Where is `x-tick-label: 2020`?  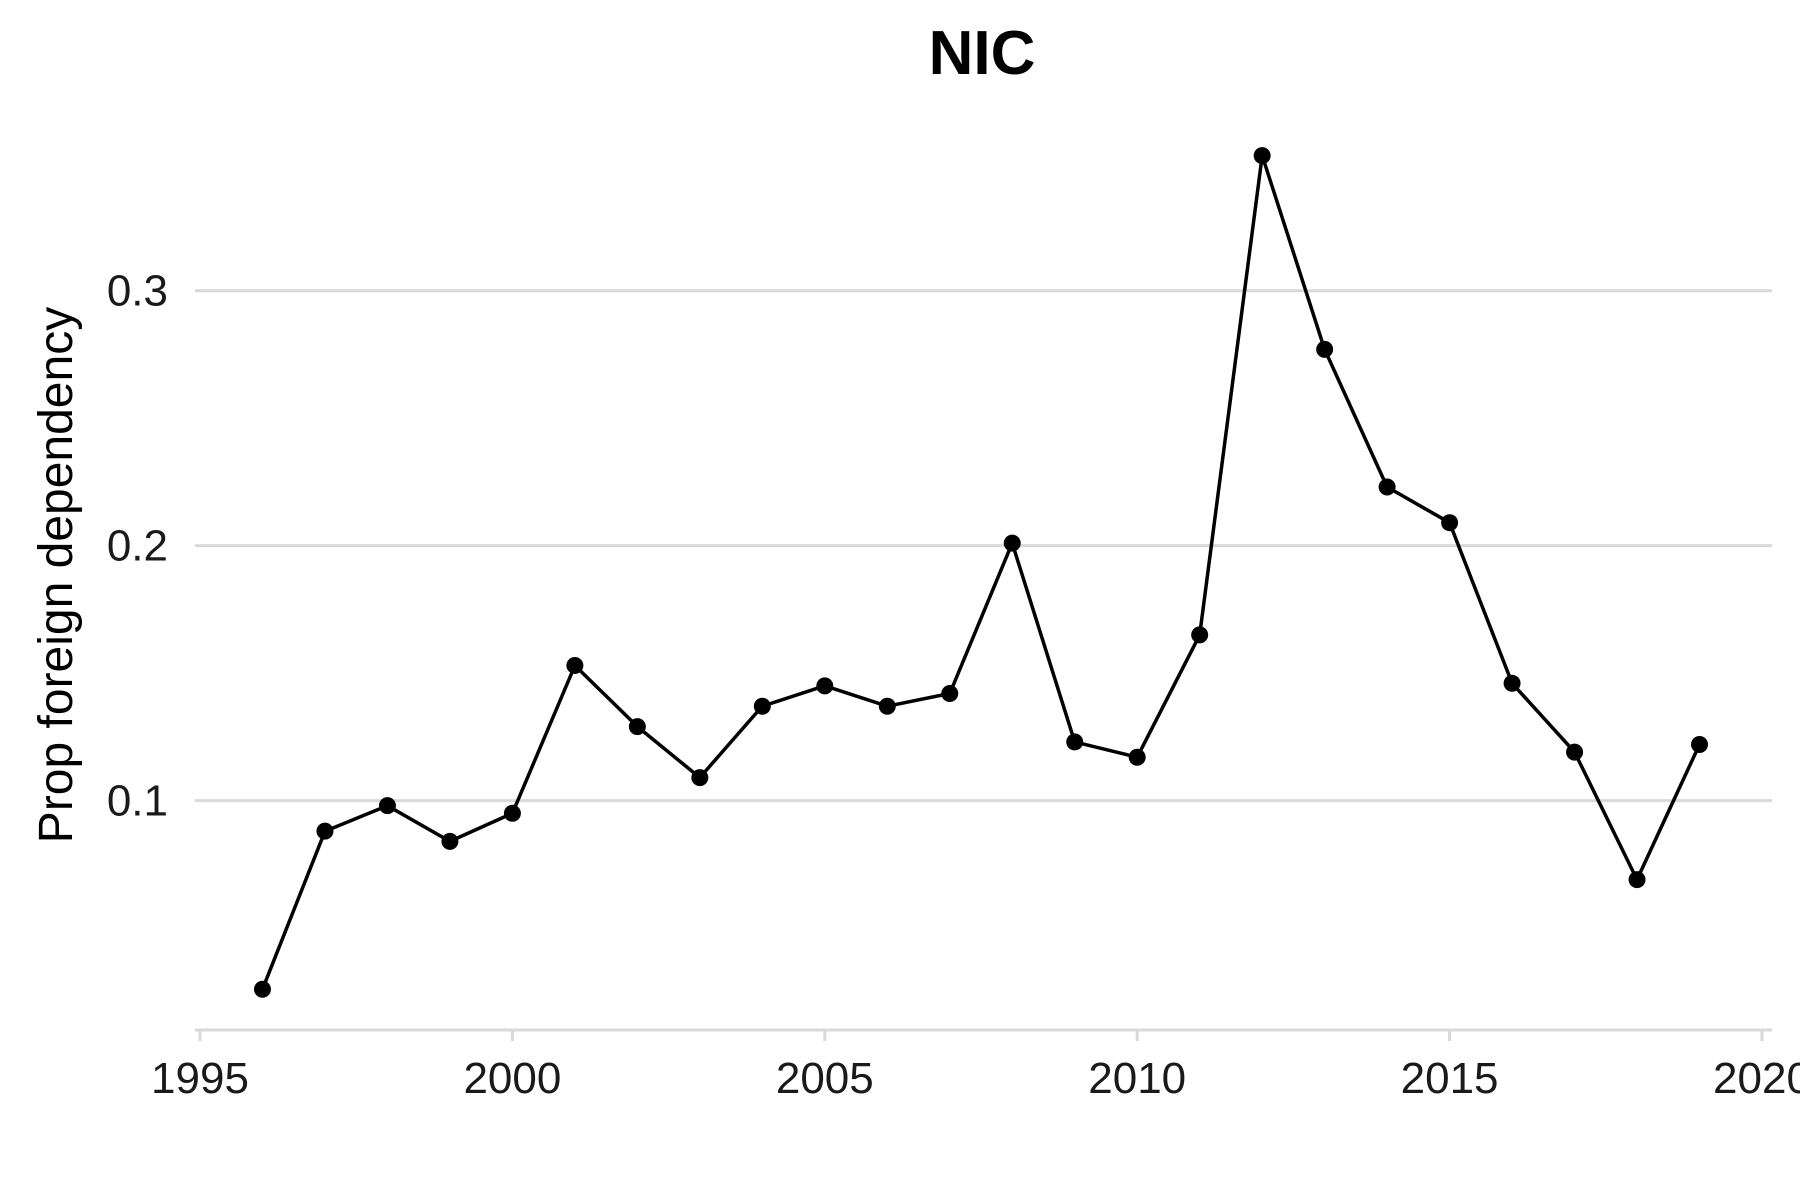 x-tick-label: 2020 is located at coordinates (1756, 1078).